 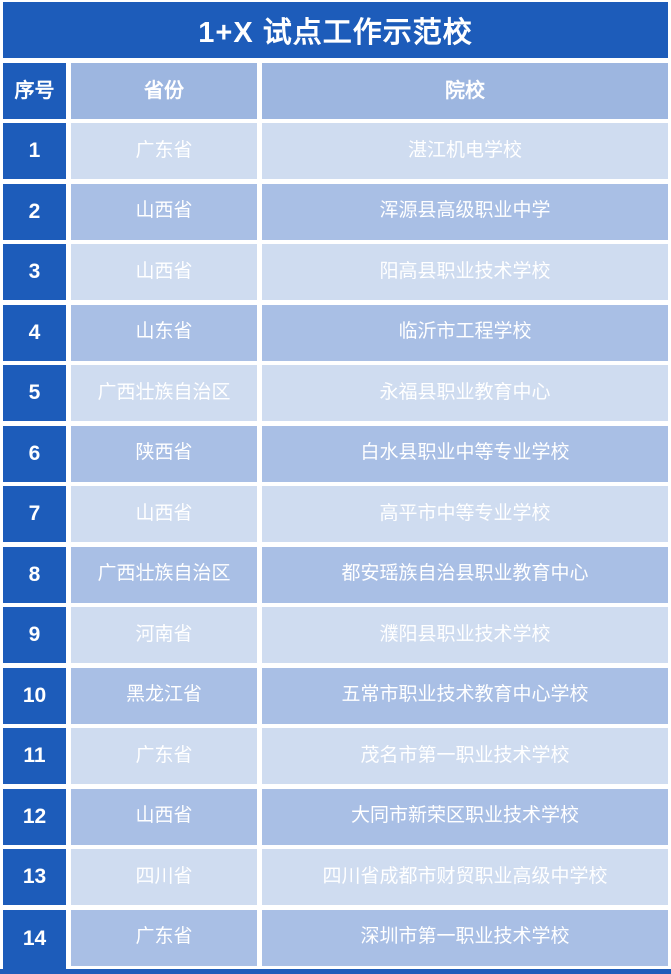 I want to click on table-row: 1 广东省 湛江机电学校, so click(x=335, y=151).